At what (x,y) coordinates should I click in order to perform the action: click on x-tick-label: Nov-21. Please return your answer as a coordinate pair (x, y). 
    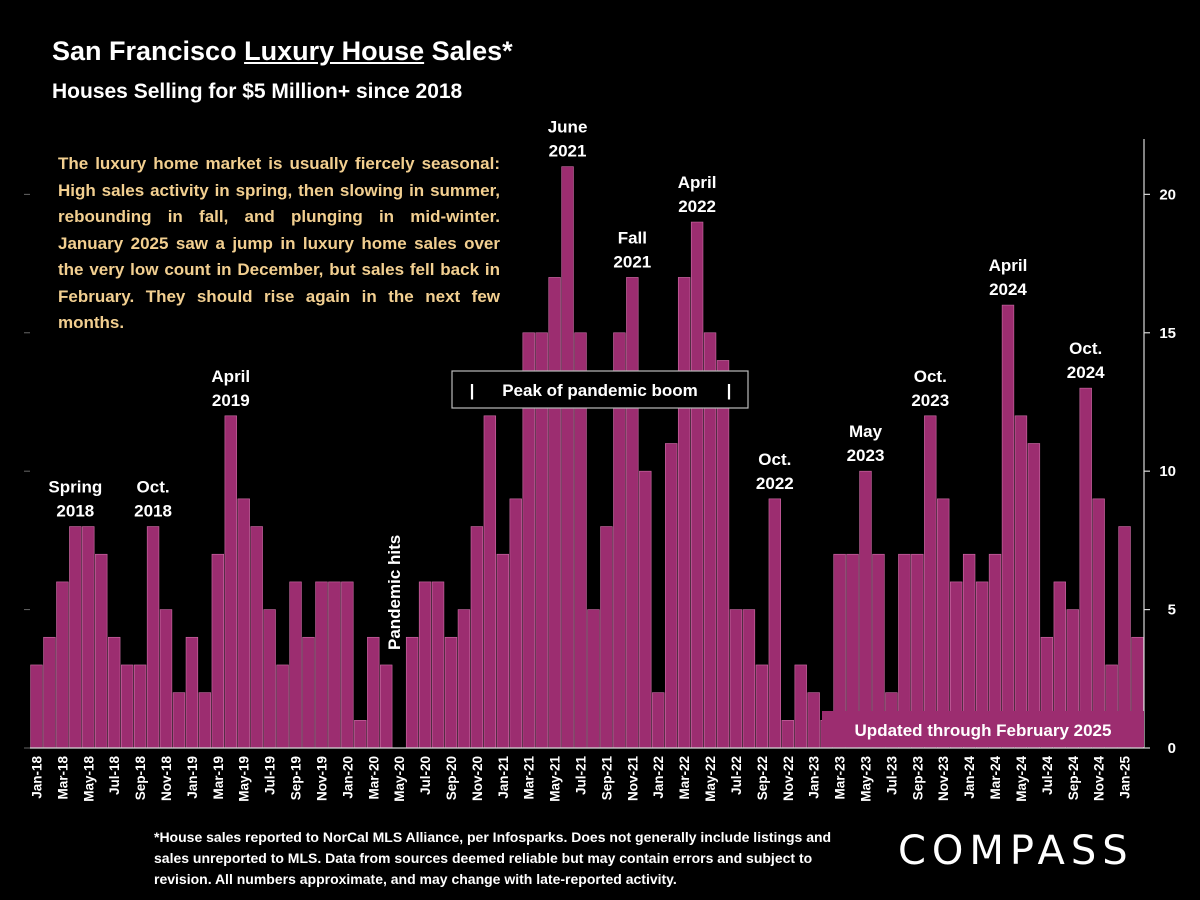
    Looking at the image, I should click on (632, 779).